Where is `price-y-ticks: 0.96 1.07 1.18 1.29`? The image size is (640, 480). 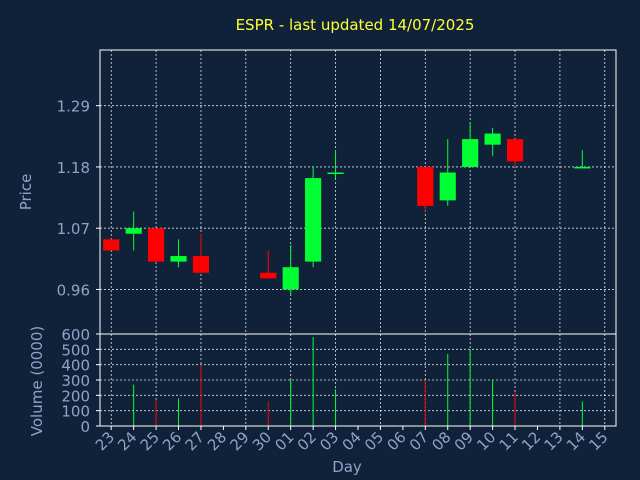
price-y-ticks: 0.96 1.07 1.18 1.29 is located at coordinates (78, 198).